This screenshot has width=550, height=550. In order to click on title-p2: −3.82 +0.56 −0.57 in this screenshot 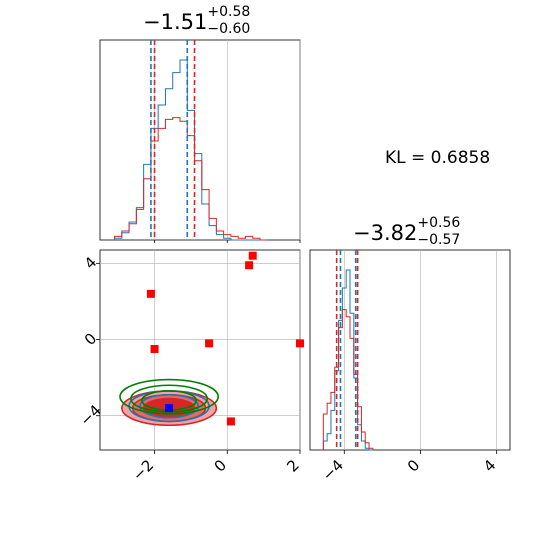, I will do `click(406, 231)`.